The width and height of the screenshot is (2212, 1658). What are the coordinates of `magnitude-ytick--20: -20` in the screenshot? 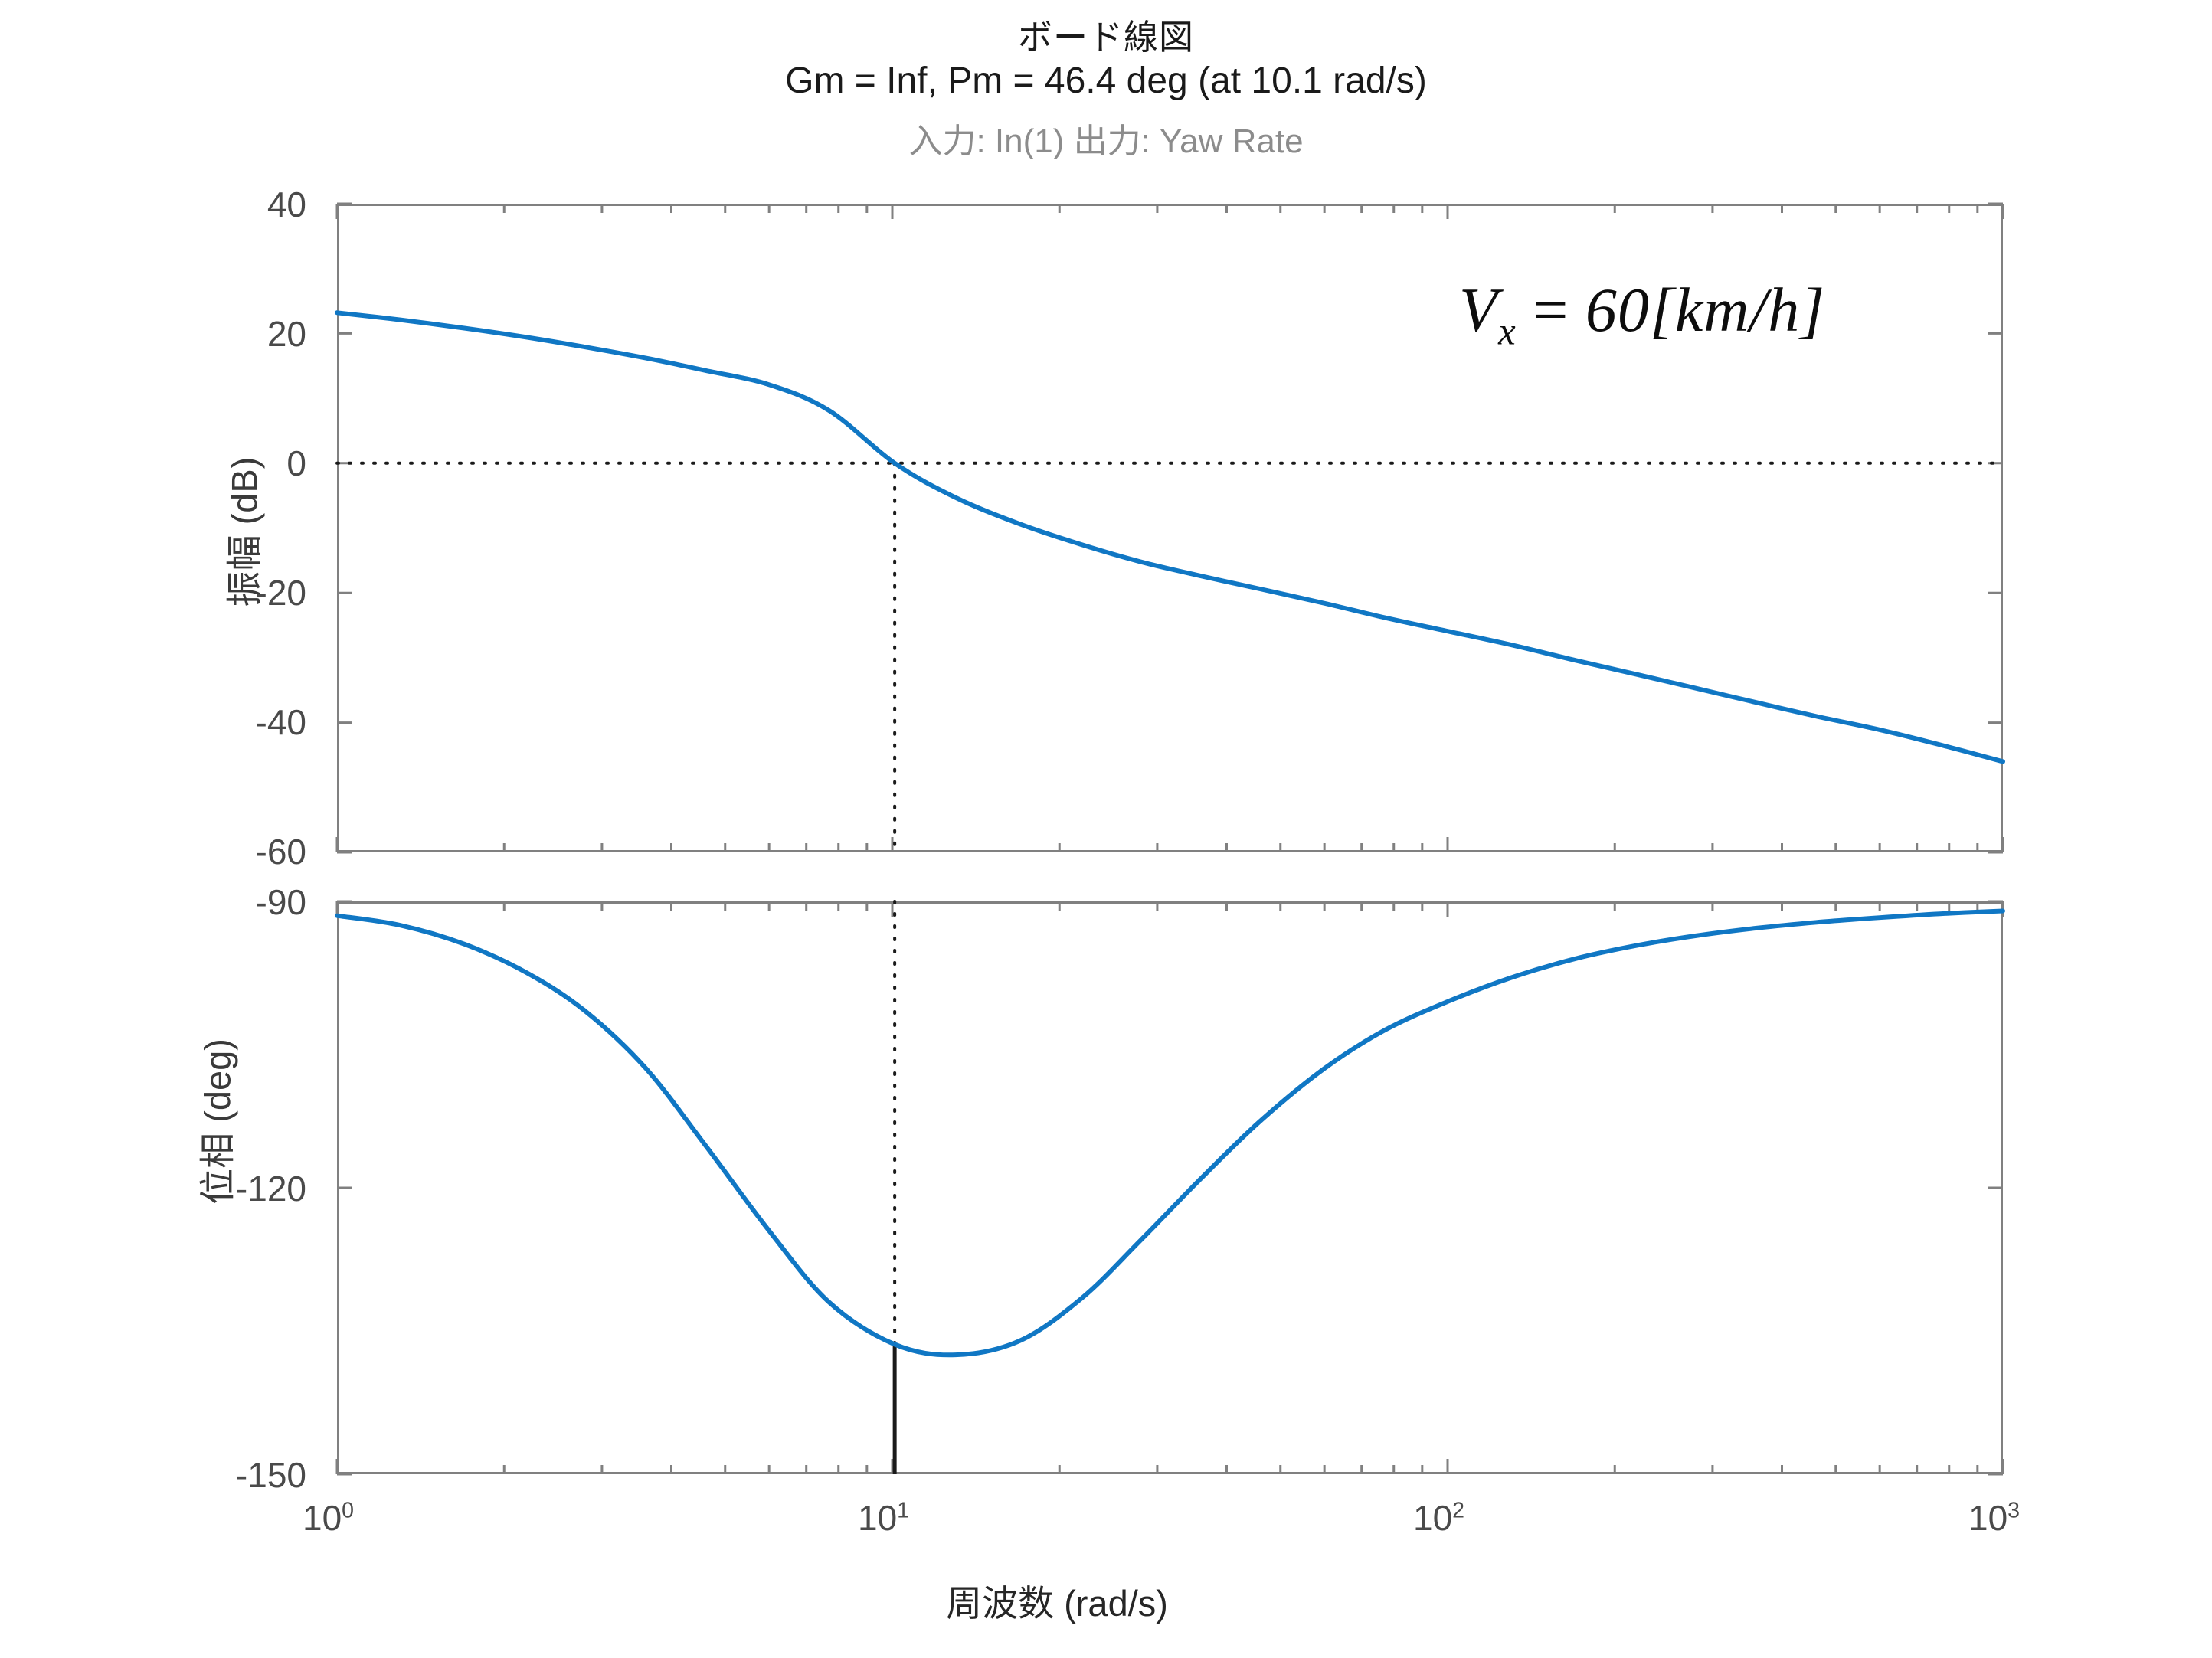 It's located at (281, 593).